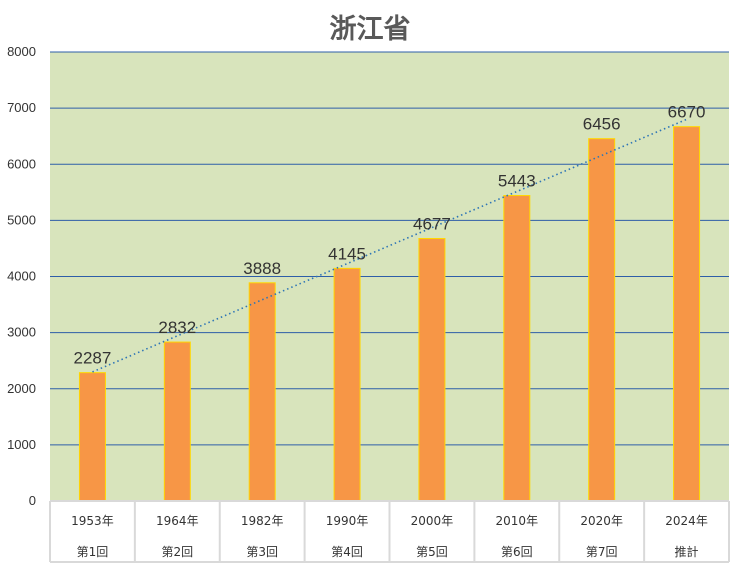  Describe the element at coordinates (687, 112) in the screenshot. I see `data-label: 6670` at that location.